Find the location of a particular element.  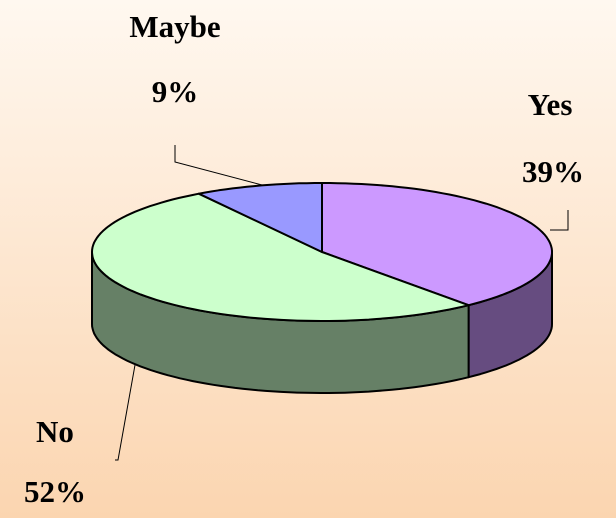

value-label: 52% is located at coordinates (55, 491).